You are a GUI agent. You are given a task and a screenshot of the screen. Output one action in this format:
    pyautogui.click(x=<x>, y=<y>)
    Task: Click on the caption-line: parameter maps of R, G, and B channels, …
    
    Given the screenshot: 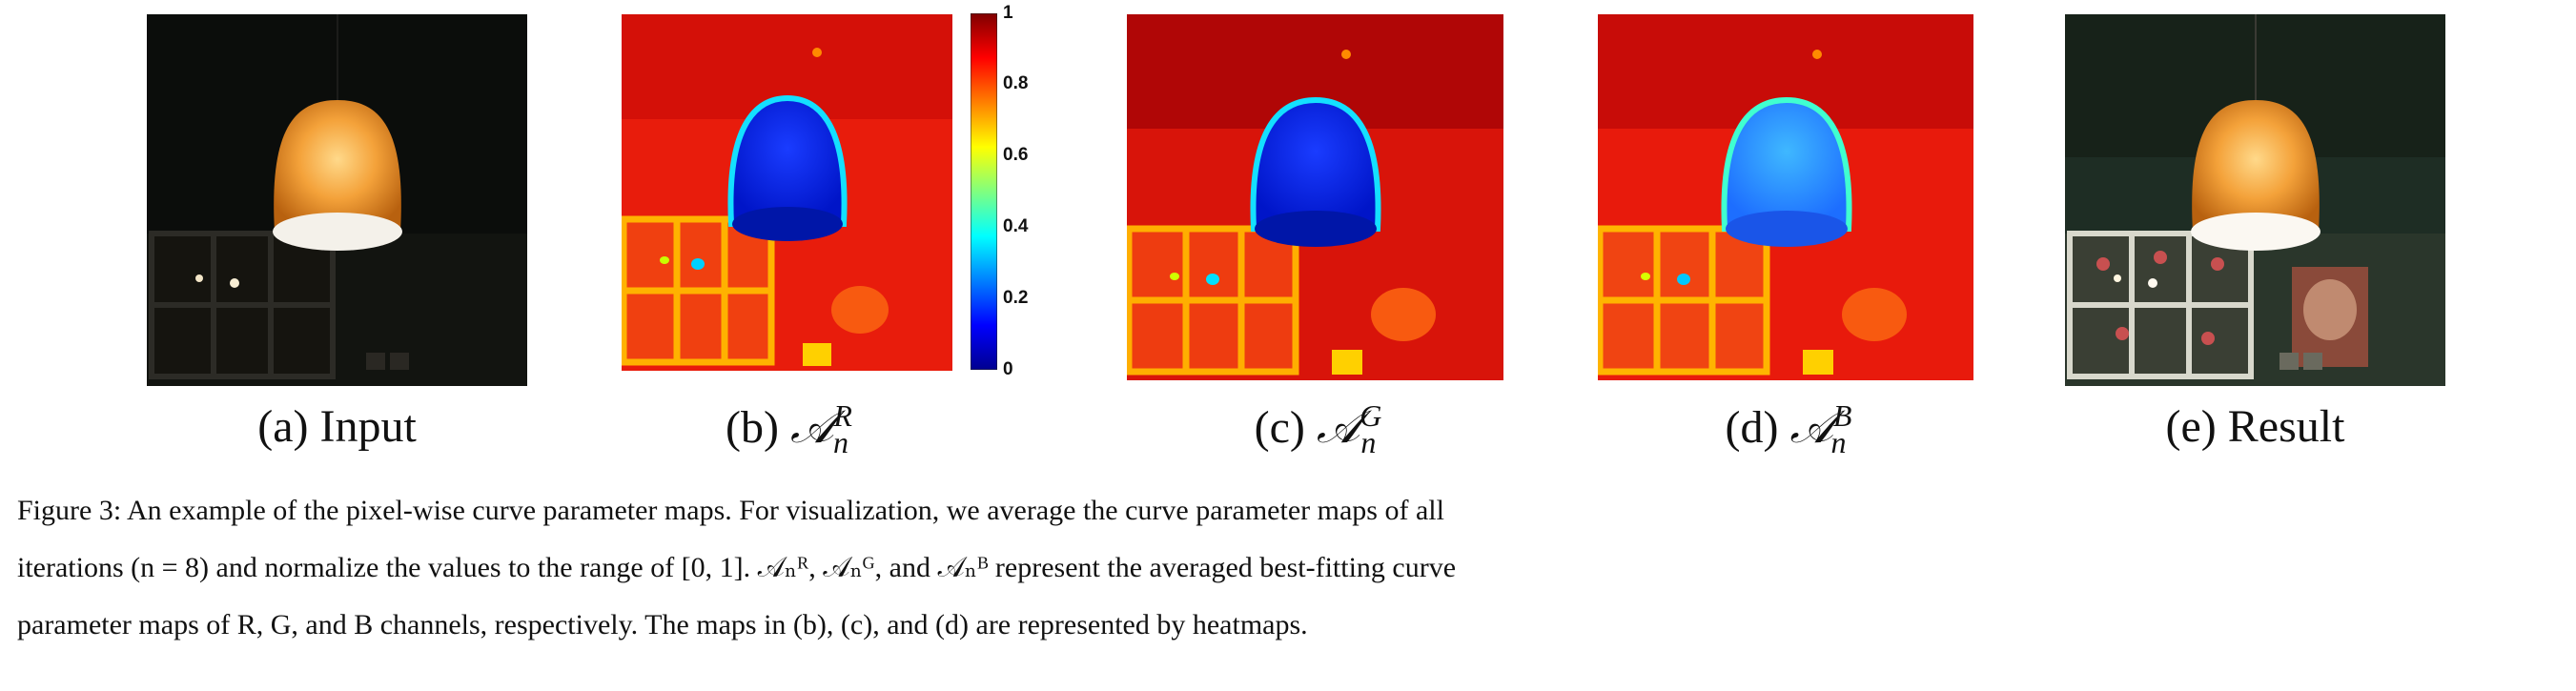 What is the action you would take?
    pyautogui.click(x=662, y=624)
    